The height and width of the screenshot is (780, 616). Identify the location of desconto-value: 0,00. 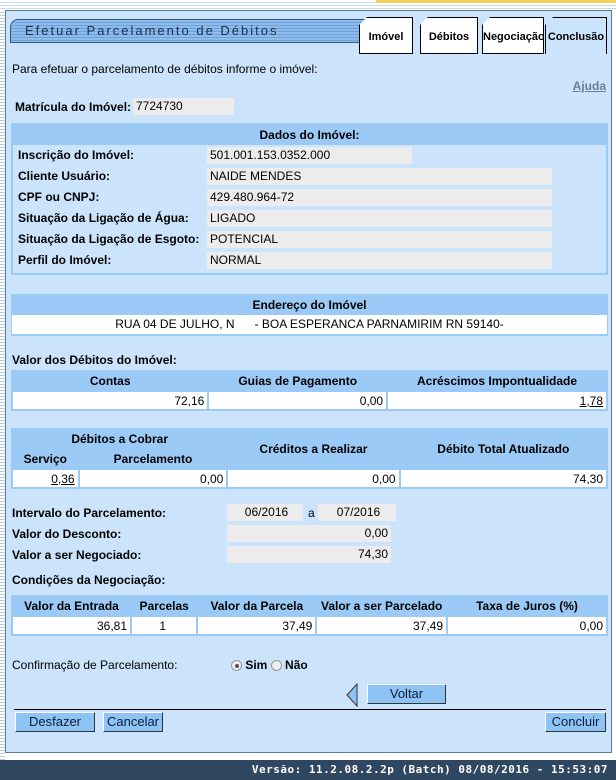
(309, 533).